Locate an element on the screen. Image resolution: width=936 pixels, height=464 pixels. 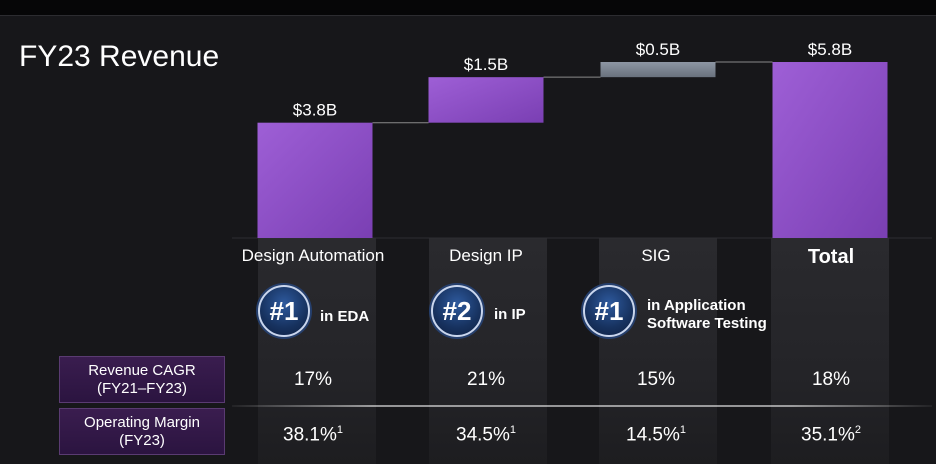
bar-value-label: $5.8B is located at coordinates (830, 49).